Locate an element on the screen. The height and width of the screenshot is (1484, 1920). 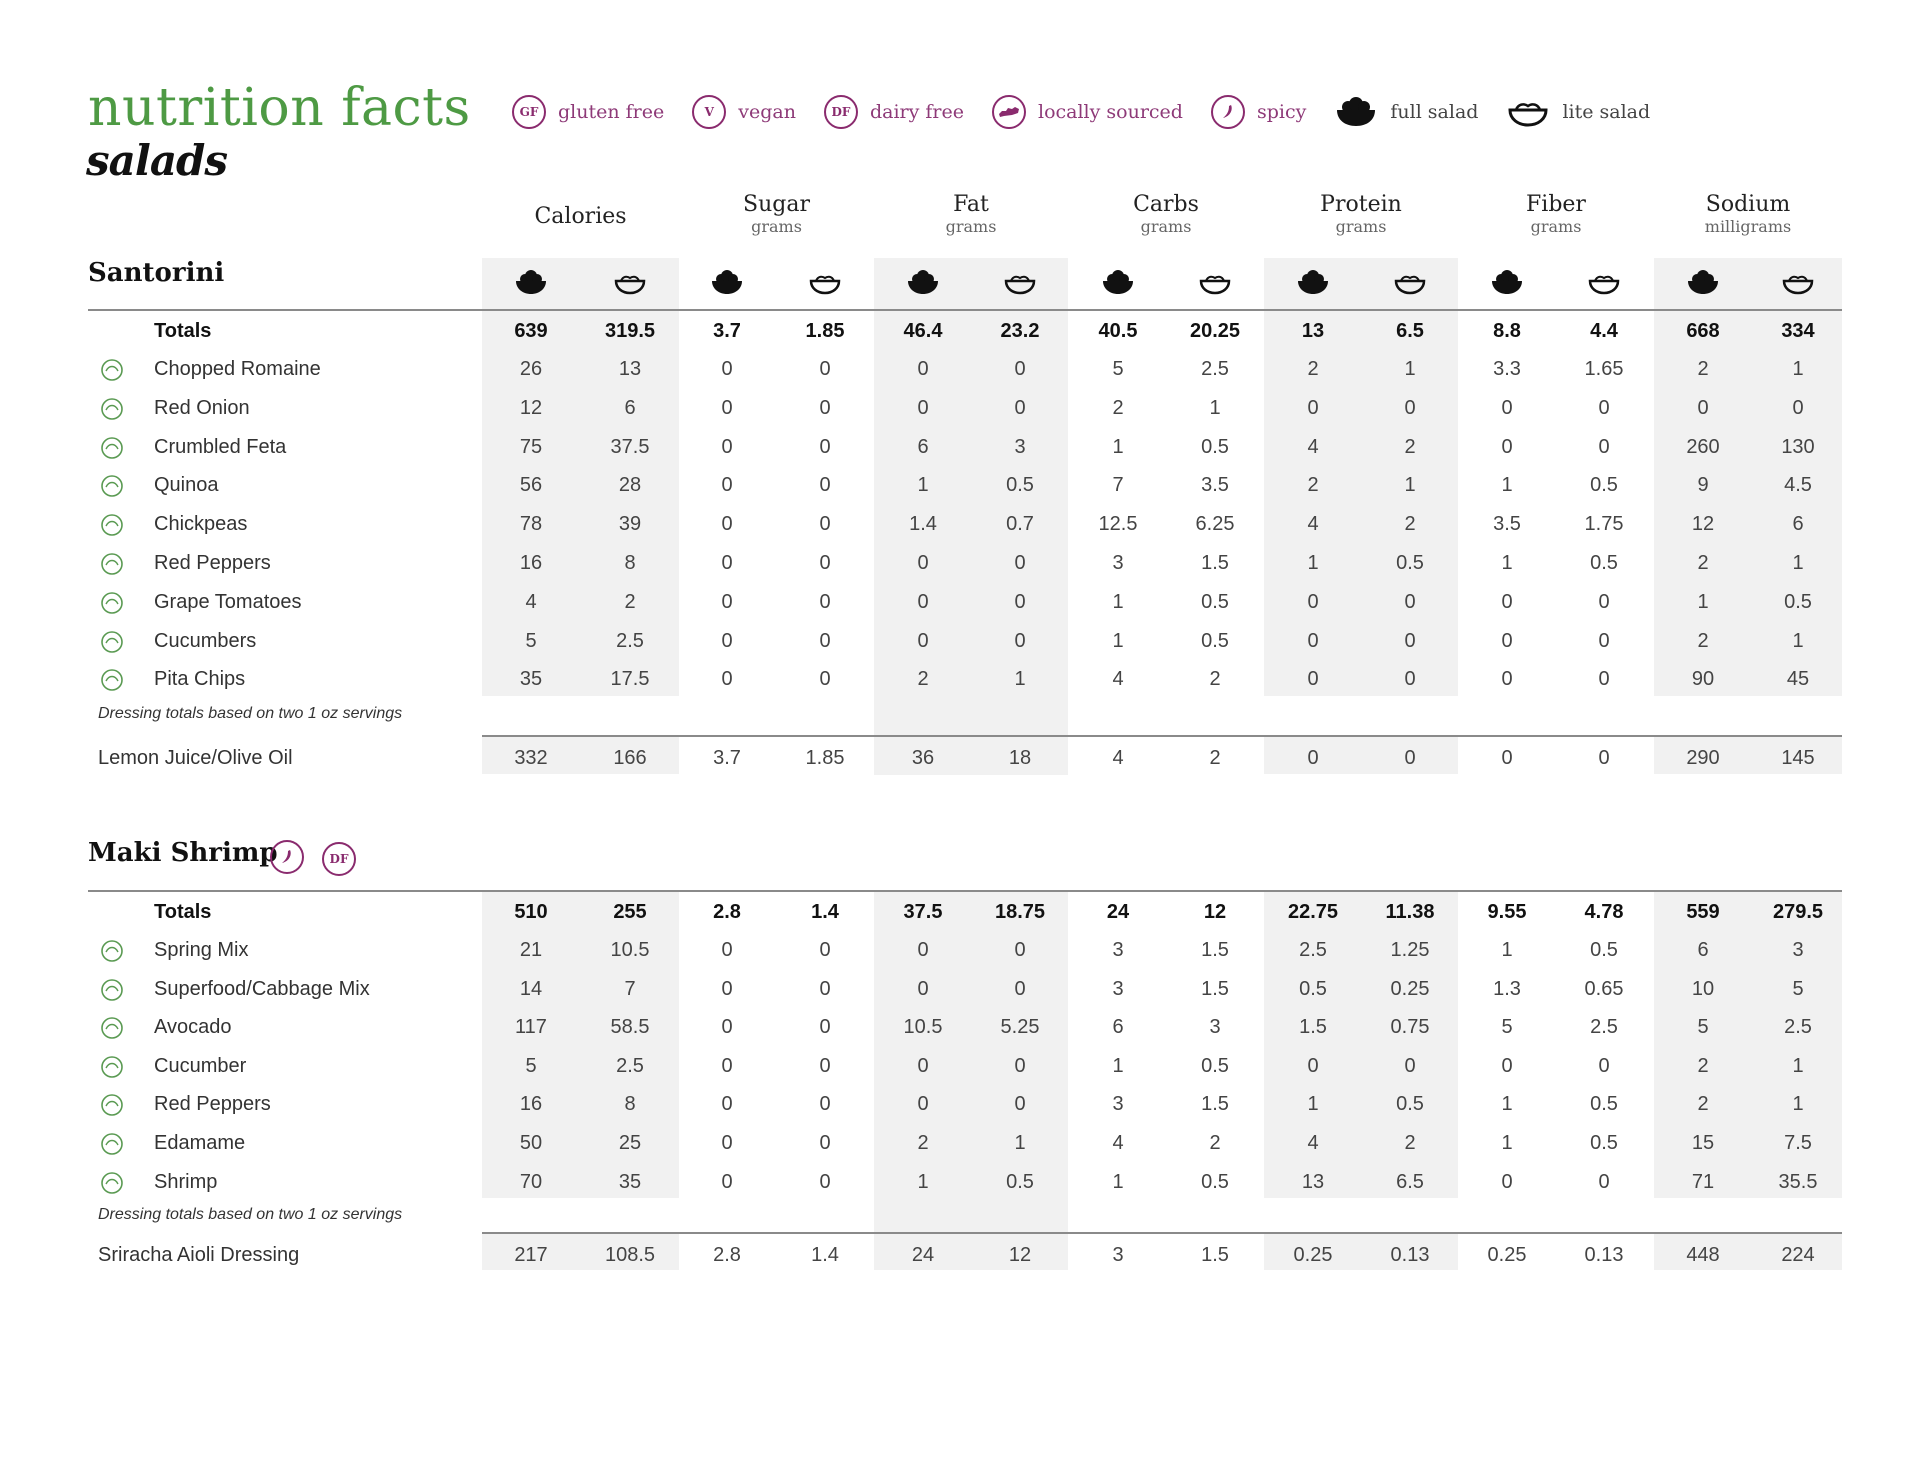
value-cell: 0.75 is located at coordinates (1410, 1027).